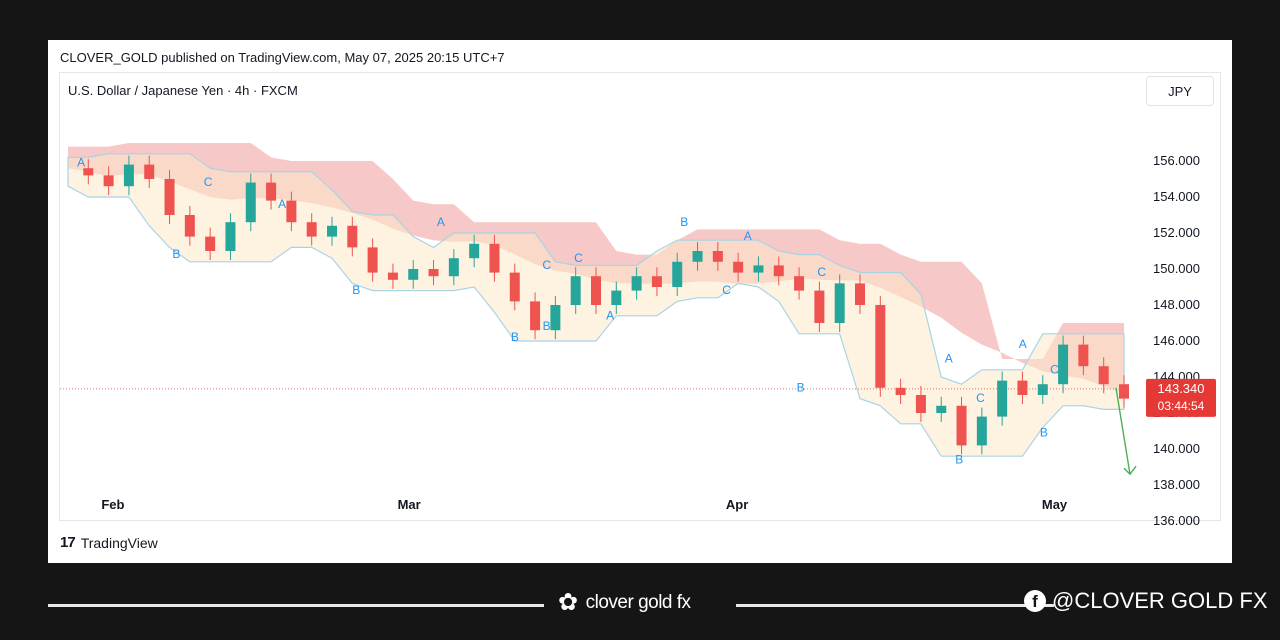  Describe the element at coordinates (1180, 91) in the screenshot. I see `currency-button: JPY` at that location.